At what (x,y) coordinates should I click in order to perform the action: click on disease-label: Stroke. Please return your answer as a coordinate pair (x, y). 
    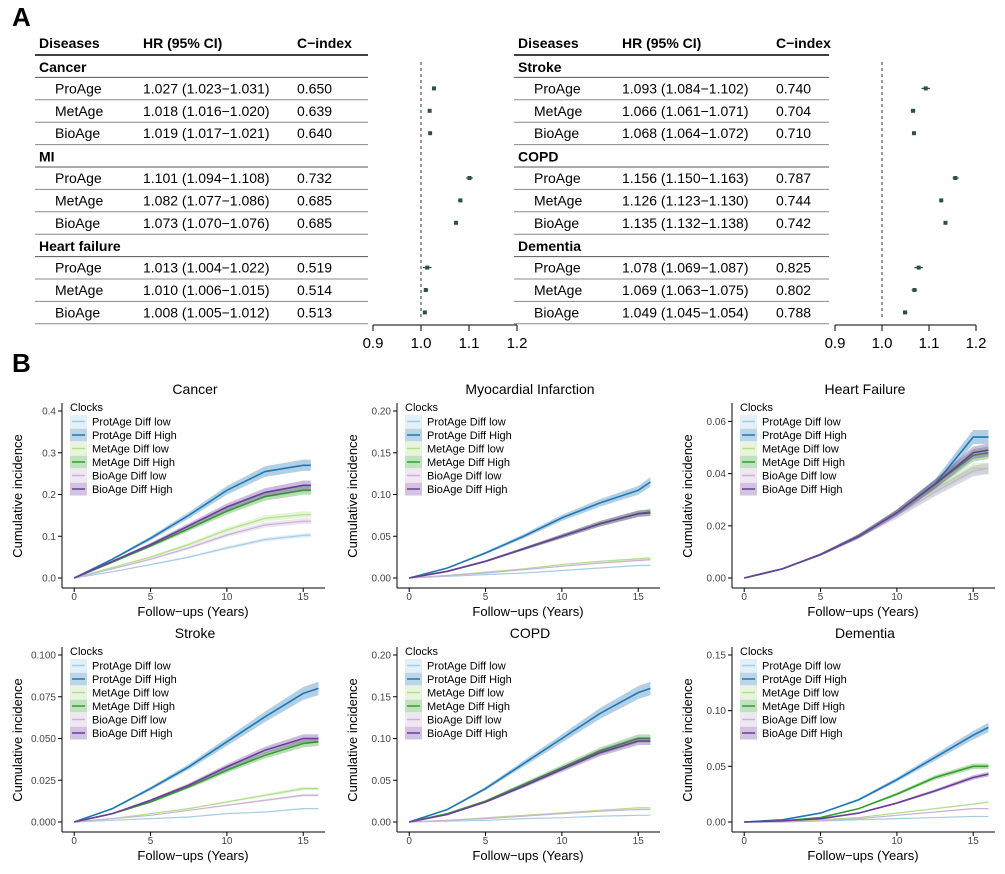
    Looking at the image, I should click on (540, 67).